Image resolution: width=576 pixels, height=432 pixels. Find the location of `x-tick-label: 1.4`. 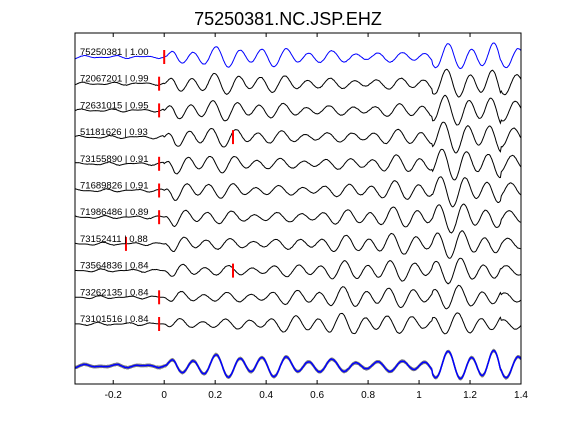

x-tick-label: 1.4 is located at coordinates (521, 395).